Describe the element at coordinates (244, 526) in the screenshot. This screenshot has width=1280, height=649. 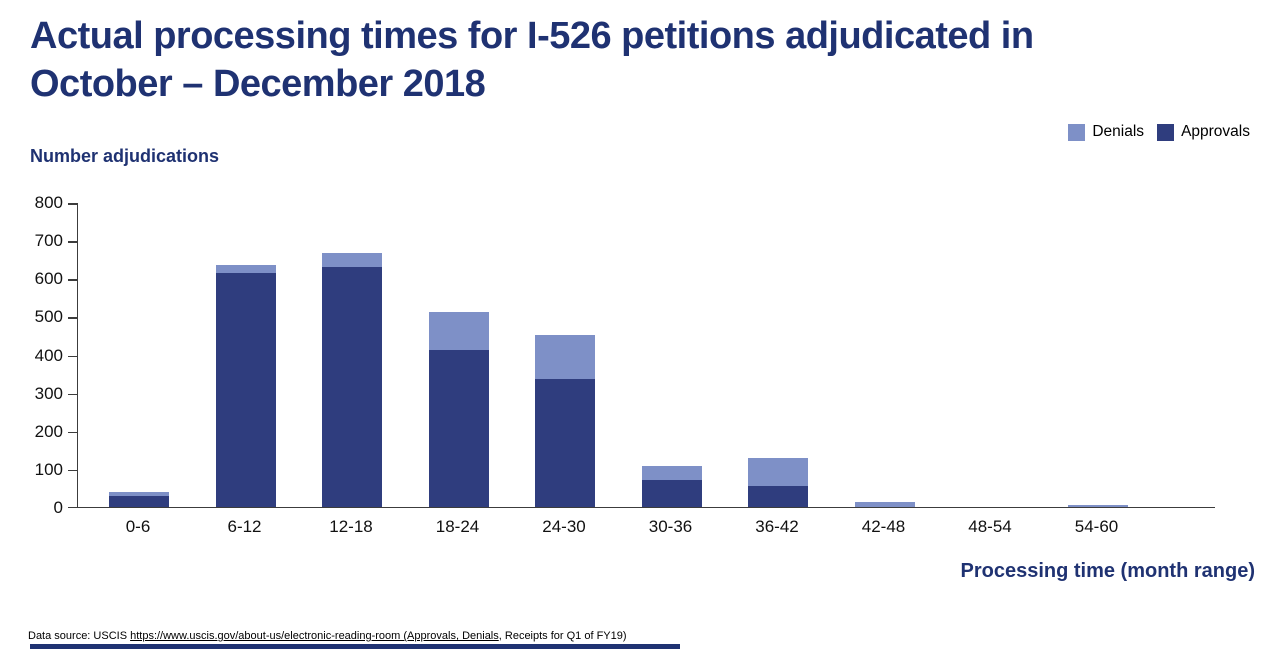
I see `x-tick-label-6-12: 6-12` at that location.